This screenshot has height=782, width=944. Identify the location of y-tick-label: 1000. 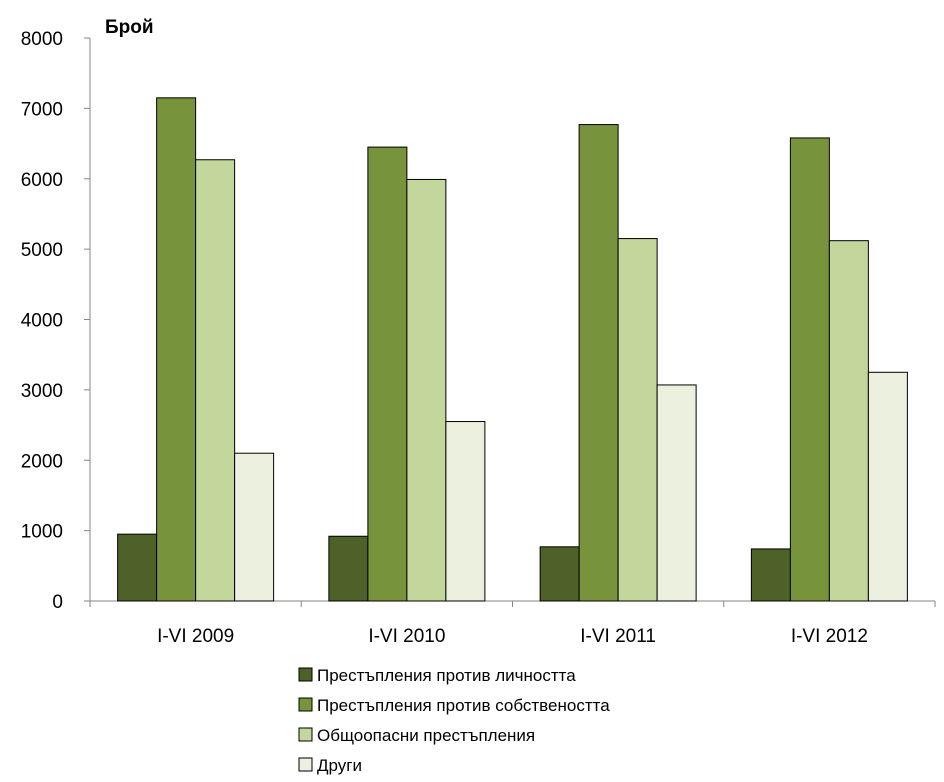
(42, 532).